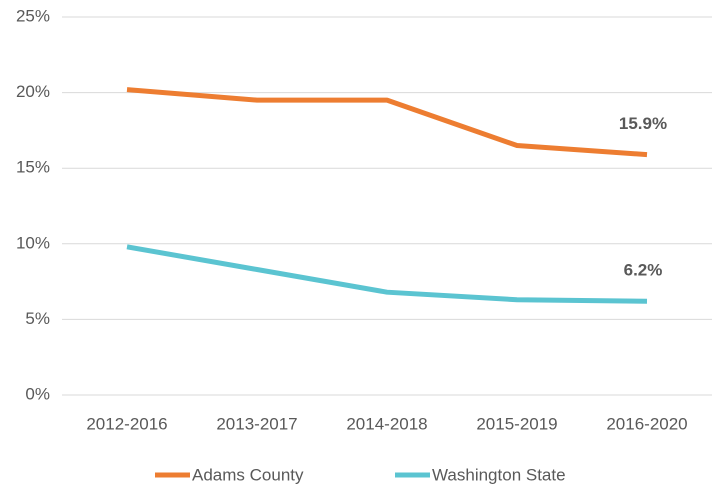 The width and height of the screenshot is (712, 489). Describe the element at coordinates (37, 318) in the screenshot. I see `y-tick-label: 5%` at that location.